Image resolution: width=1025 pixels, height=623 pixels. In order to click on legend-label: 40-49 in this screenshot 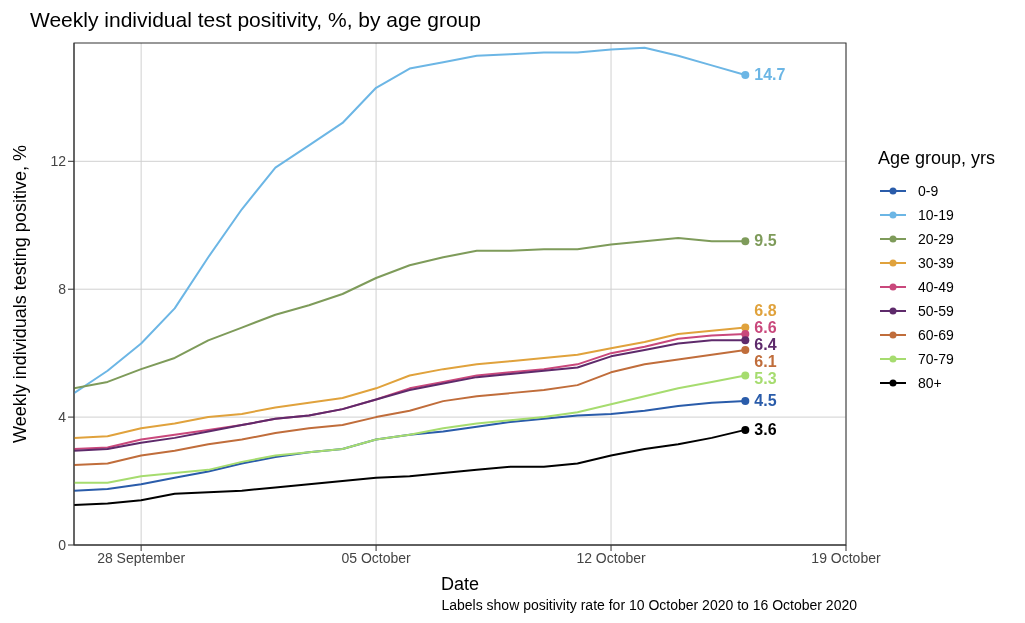, I will do `click(936, 287)`.